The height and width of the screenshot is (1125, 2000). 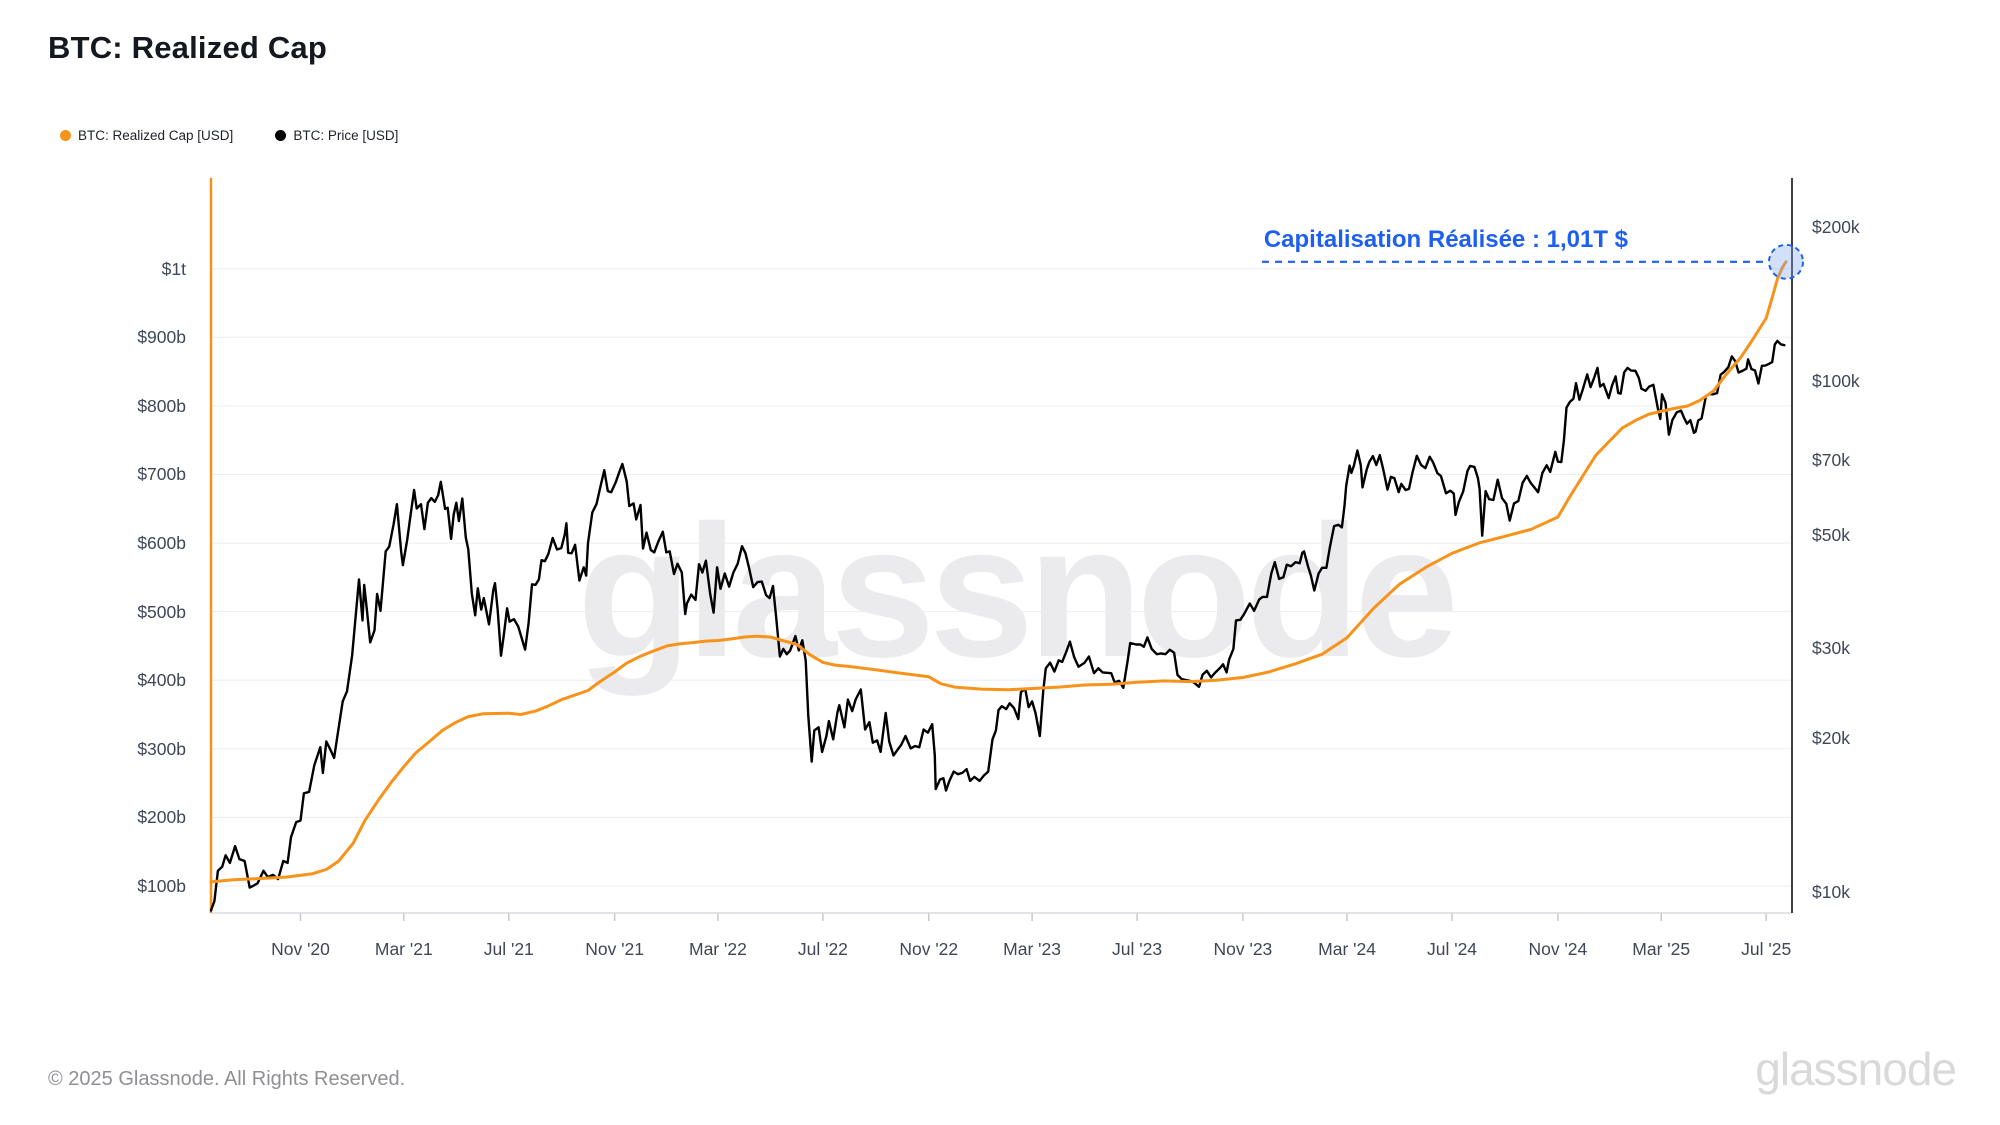 I want to click on x-axis-tick-label: Nov '20, so click(x=300, y=949).